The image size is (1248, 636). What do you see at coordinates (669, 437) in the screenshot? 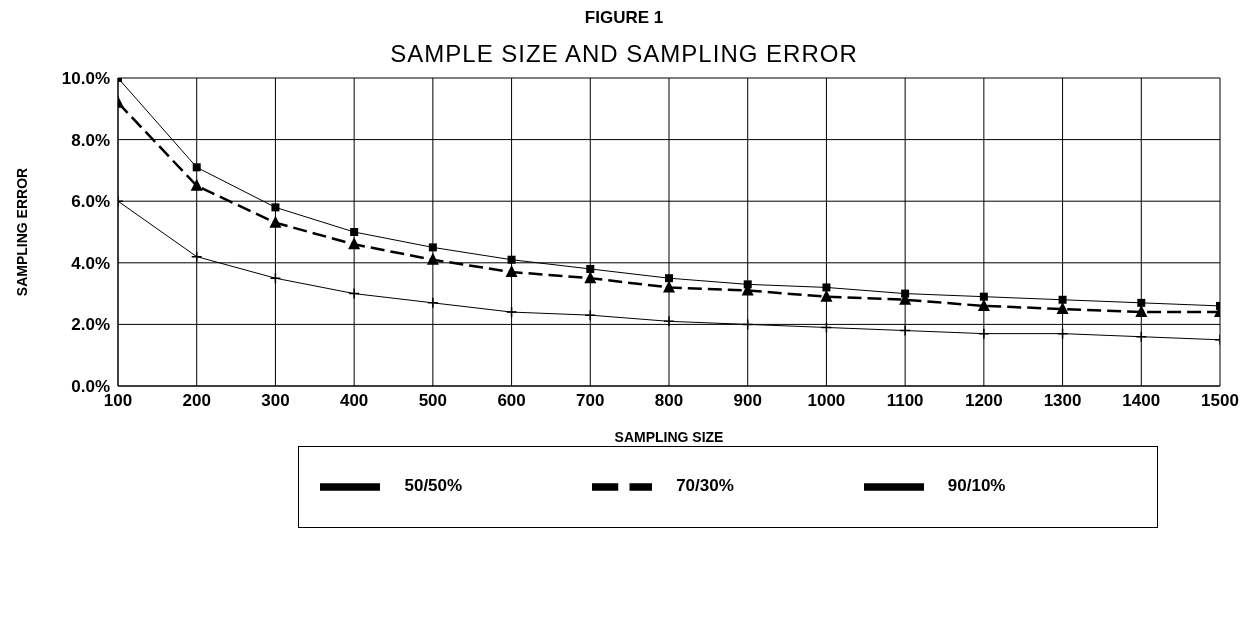
I see `x-axis-title: SAMPLING SIZE` at bounding box center [669, 437].